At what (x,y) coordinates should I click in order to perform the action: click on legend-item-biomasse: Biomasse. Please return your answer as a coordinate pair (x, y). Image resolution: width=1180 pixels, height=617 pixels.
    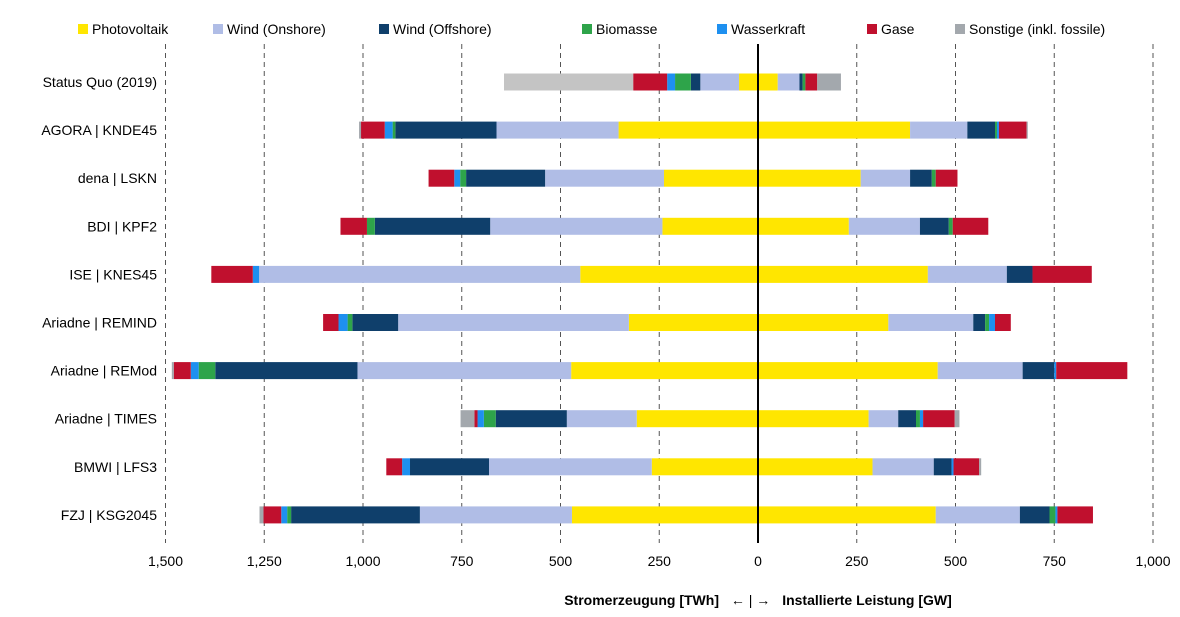
    Looking at the image, I should click on (620, 29).